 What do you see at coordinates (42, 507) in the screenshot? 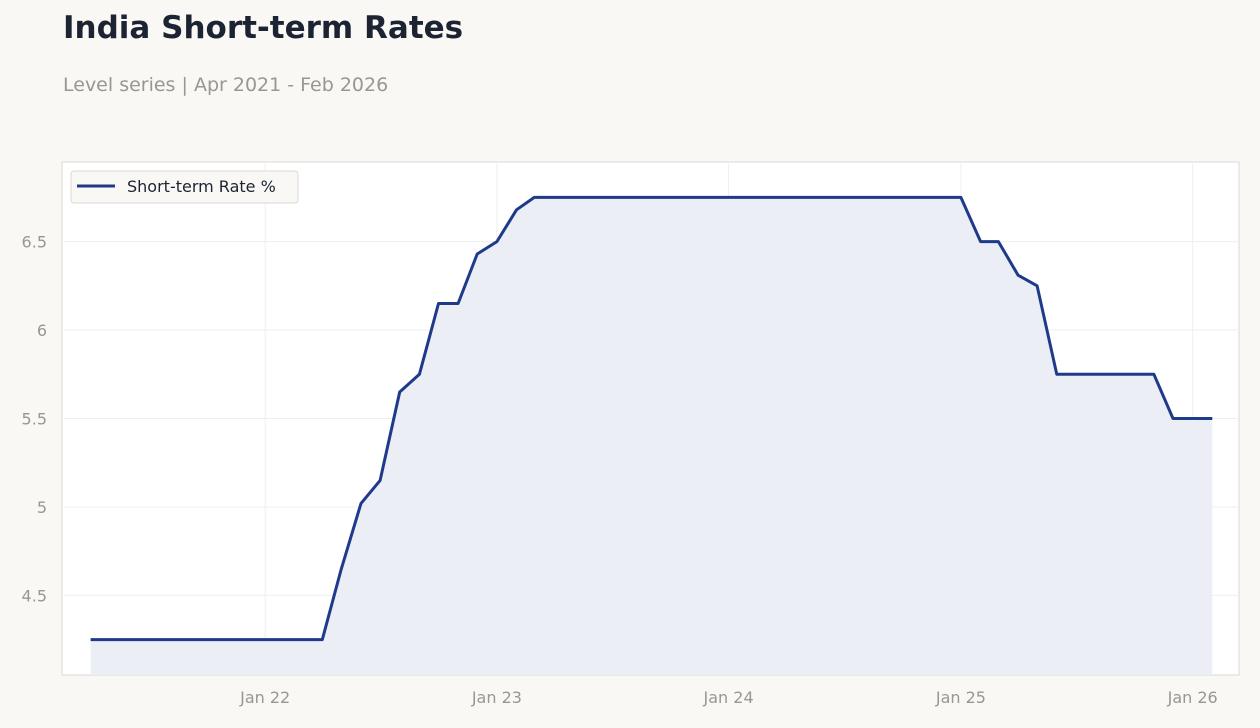
I see `y-tick-label: 5` at bounding box center [42, 507].